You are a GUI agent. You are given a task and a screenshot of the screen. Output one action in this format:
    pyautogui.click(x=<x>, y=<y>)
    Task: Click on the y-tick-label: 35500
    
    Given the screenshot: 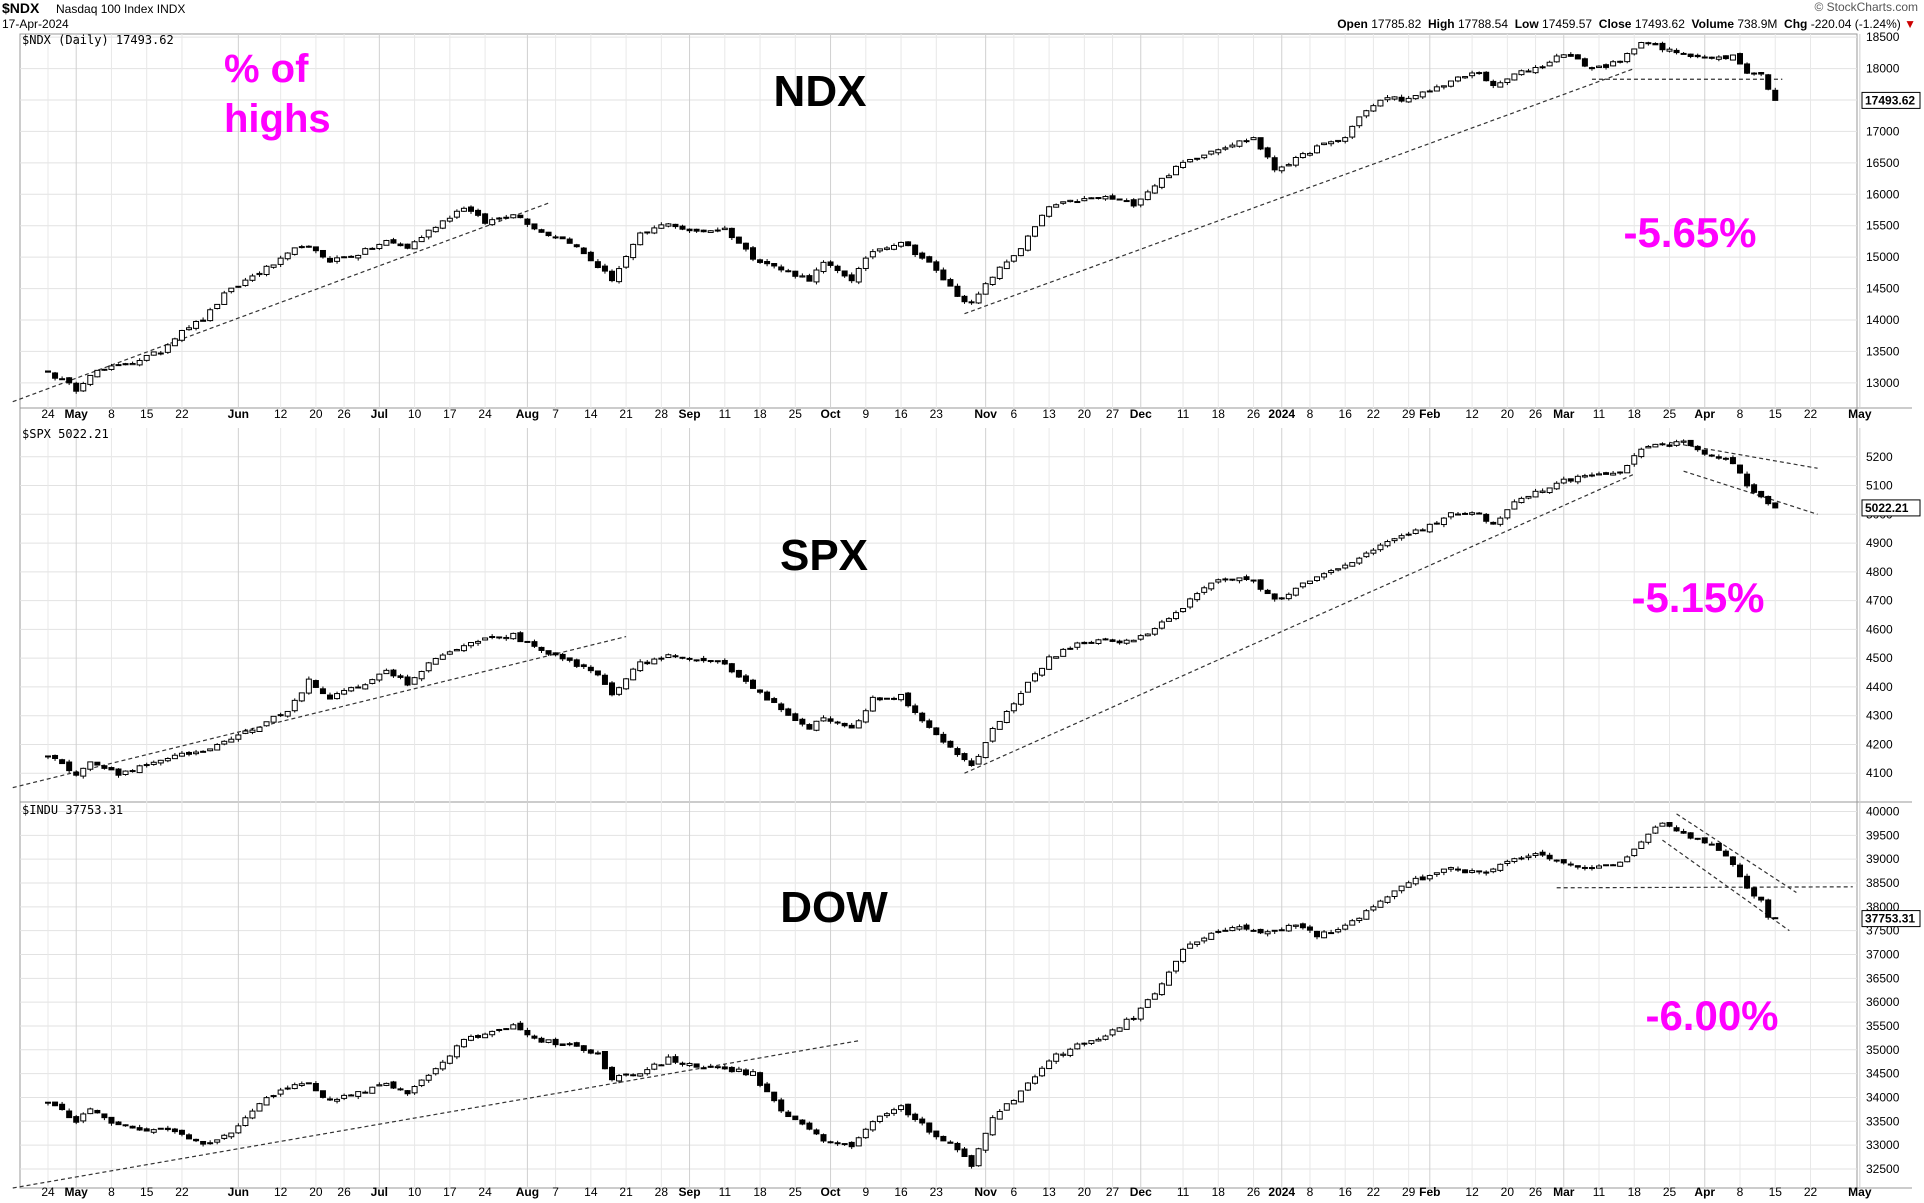 What is the action you would take?
    pyautogui.click(x=1883, y=1026)
    